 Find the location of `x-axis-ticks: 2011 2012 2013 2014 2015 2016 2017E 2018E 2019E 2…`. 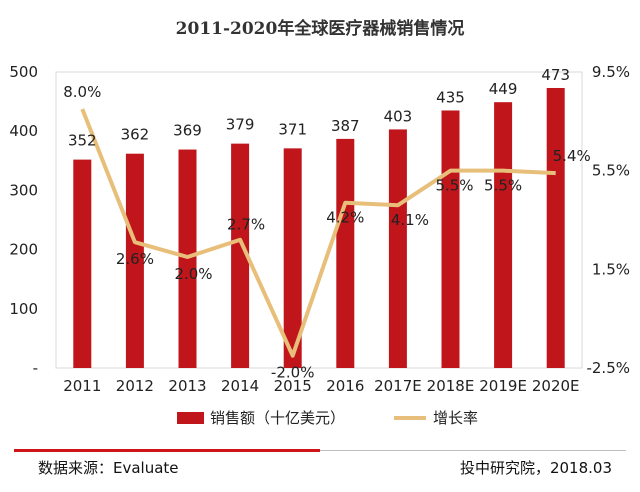

x-axis-ticks: 2011 2012 2013 2014 2015 2016 2017E 2018E 2019E 2… is located at coordinates (321, 386).